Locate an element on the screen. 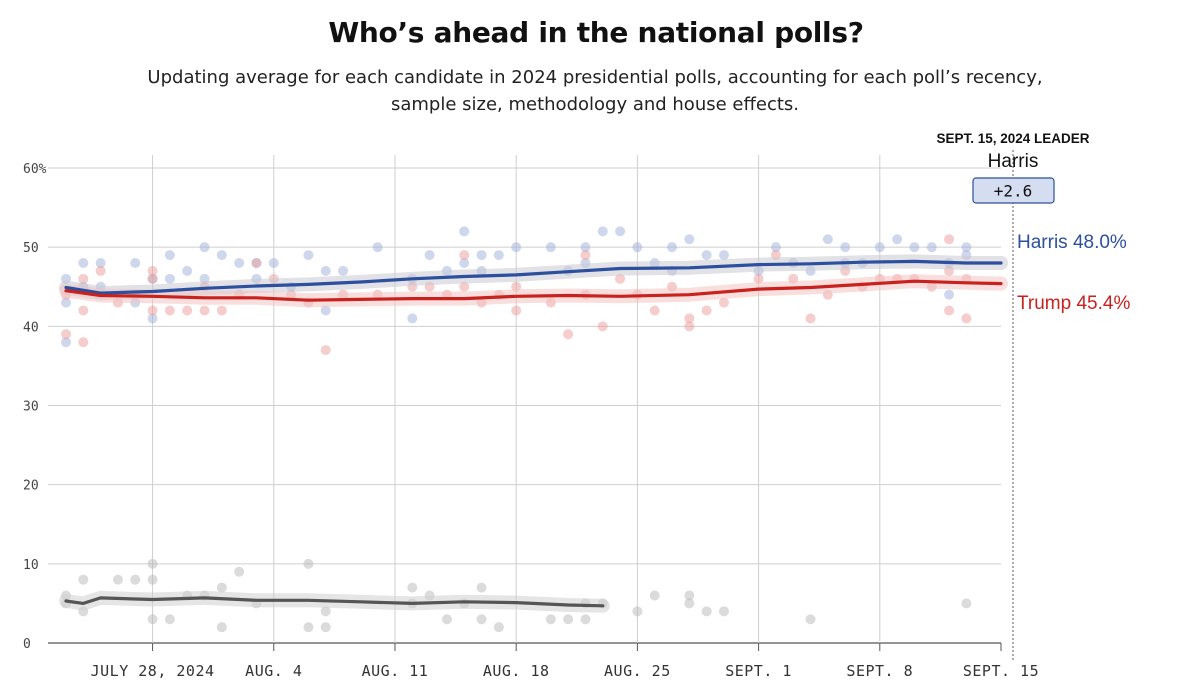 The height and width of the screenshot is (694, 1192). x-tick-label: JULY 28, 2024 is located at coordinates (153, 671).